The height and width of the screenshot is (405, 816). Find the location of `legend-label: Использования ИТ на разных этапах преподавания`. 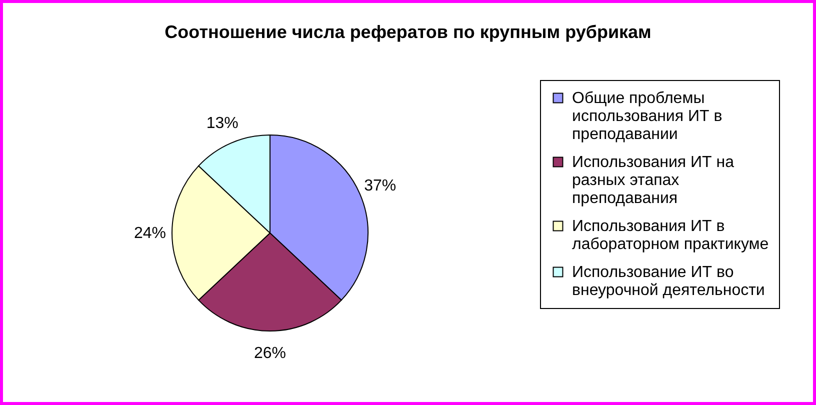

legend-label: Использования ИТ на разных этапах преподавания is located at coordinates (653, 180).